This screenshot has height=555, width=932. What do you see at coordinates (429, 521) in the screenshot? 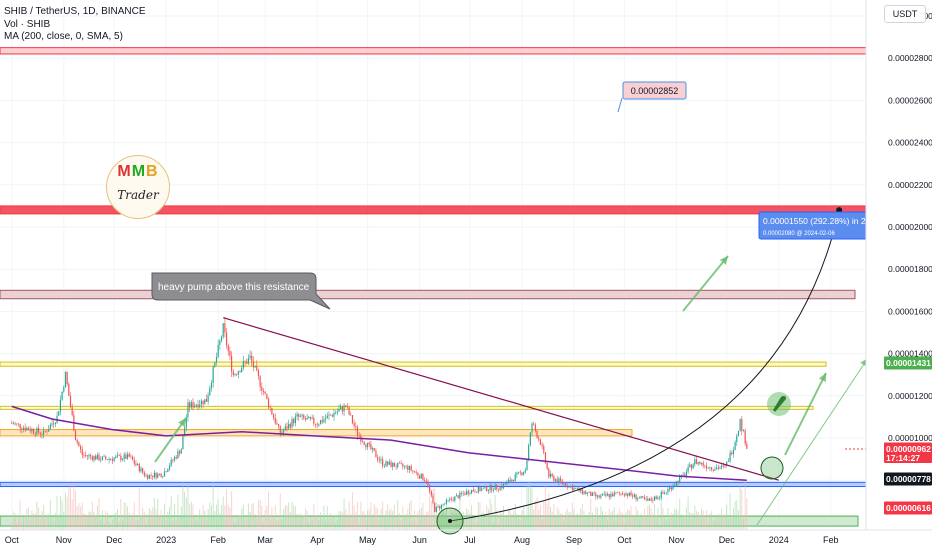
I see `zone-green-base` at bounding box center [429, 521].